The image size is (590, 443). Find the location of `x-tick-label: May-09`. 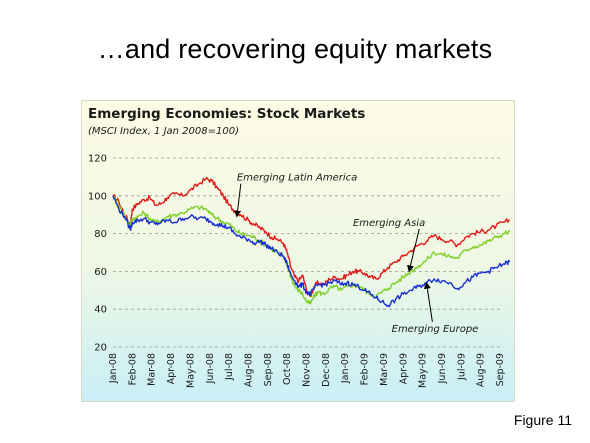

x-tick-label: May-09 is located at coordinates (423, 370).